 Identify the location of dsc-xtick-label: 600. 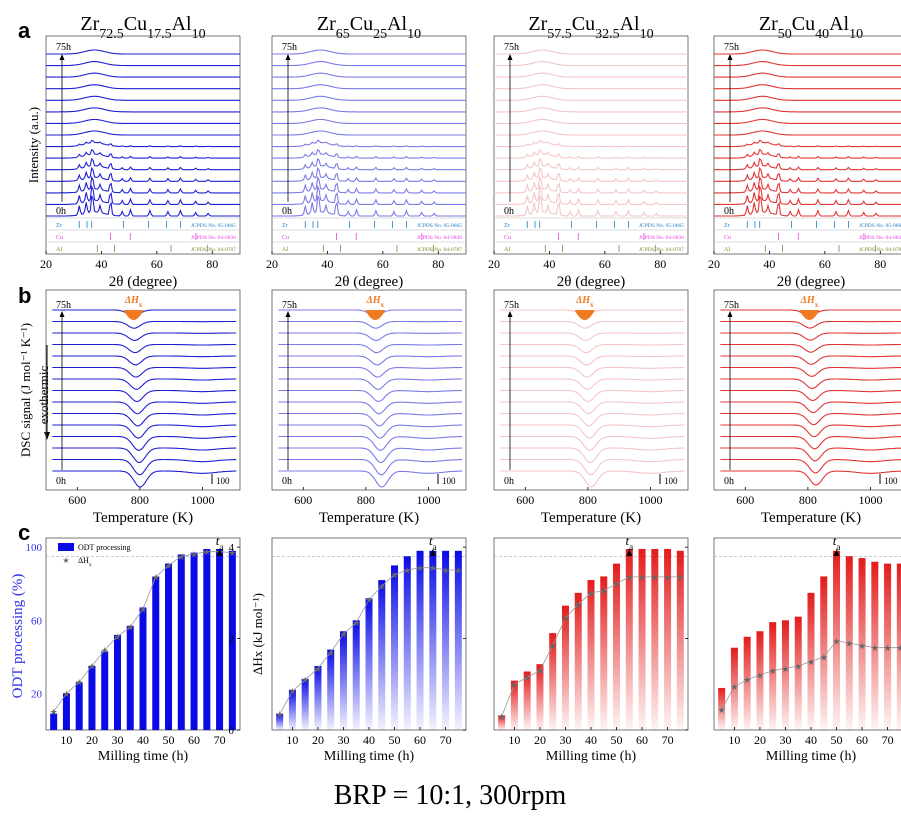
(77, 500).